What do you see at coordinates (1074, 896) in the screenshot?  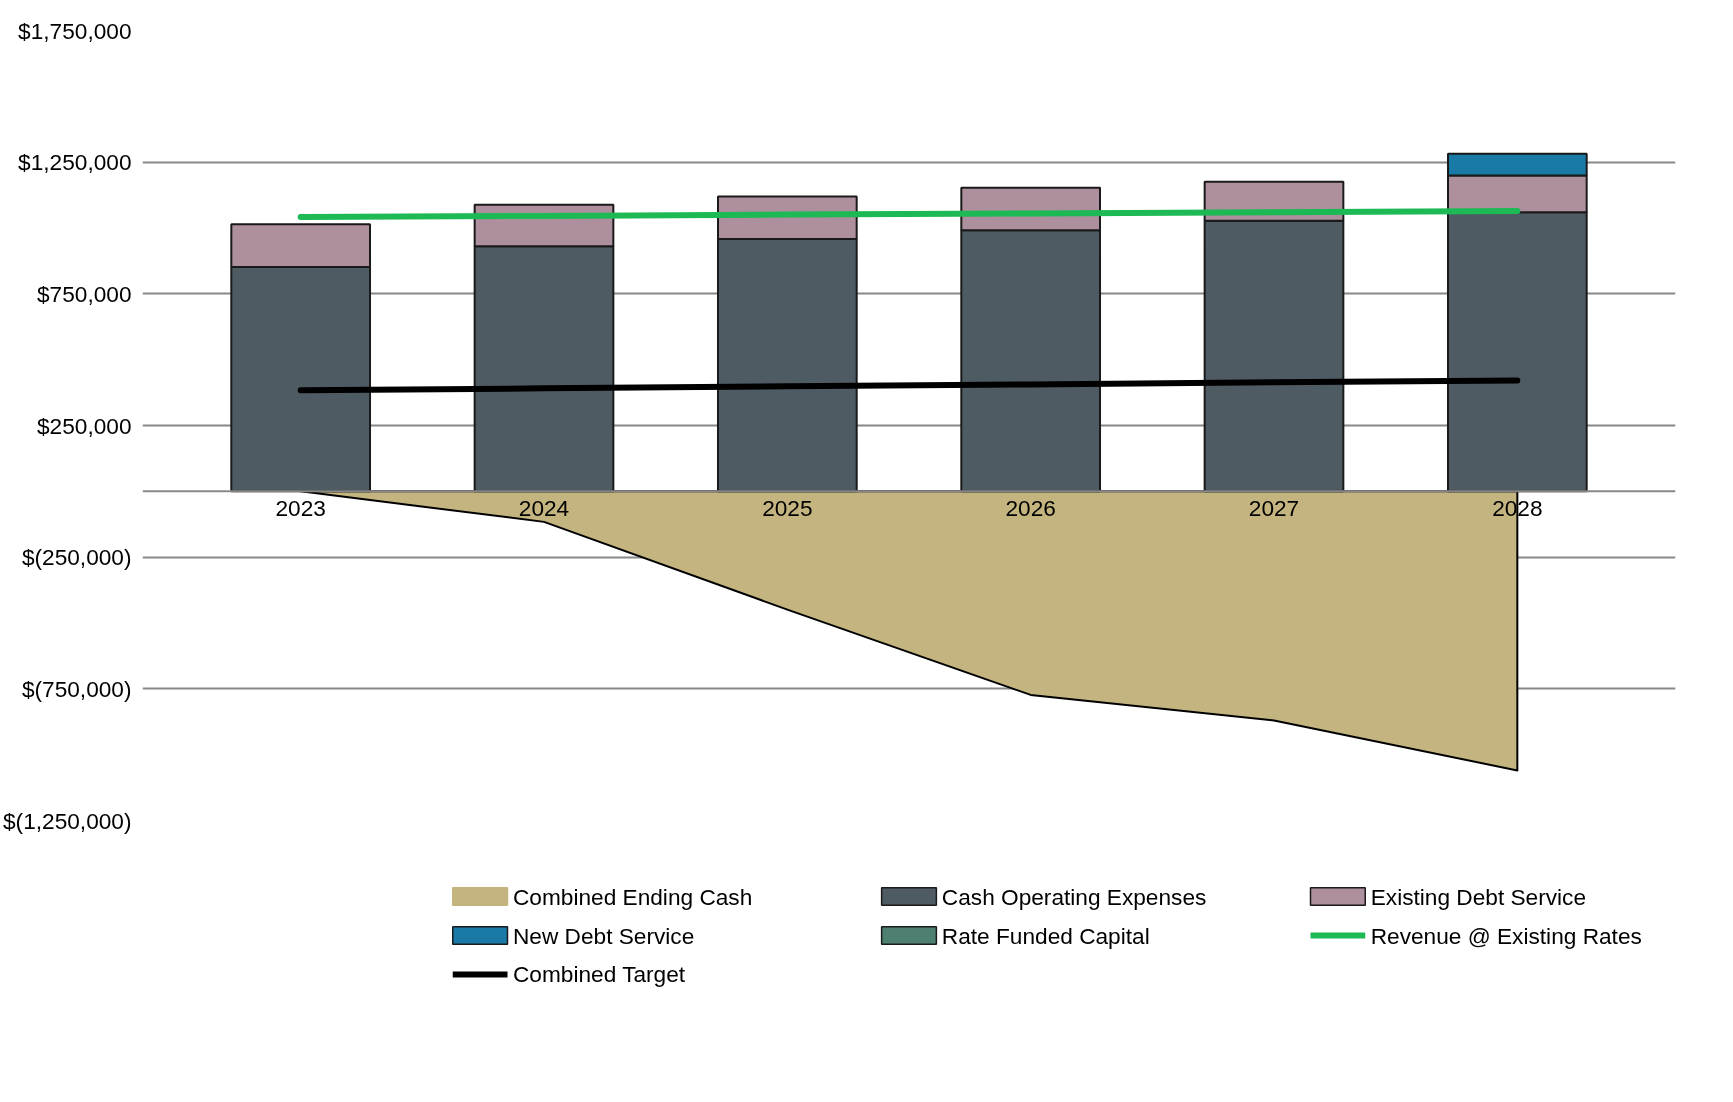 I see `legend-label: Cash Operating Expenses` at bounding box center [1074, 896].